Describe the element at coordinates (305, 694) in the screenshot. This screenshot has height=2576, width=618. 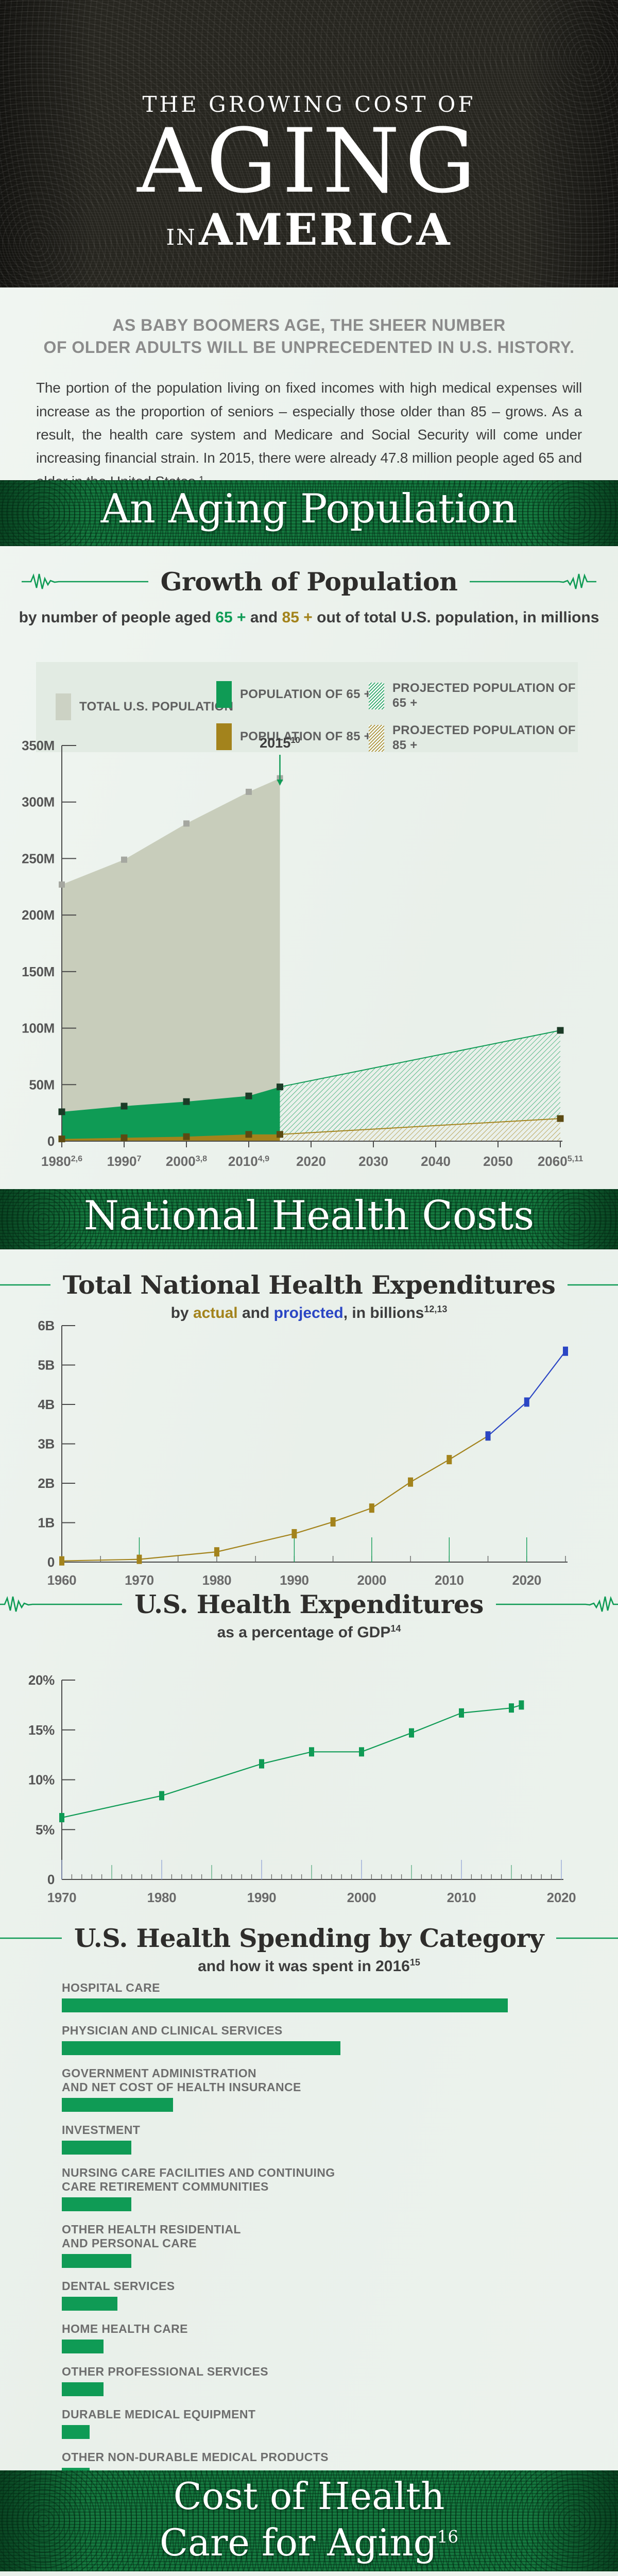
I see `legend-label: POPULATION OF 65 +` at that location.